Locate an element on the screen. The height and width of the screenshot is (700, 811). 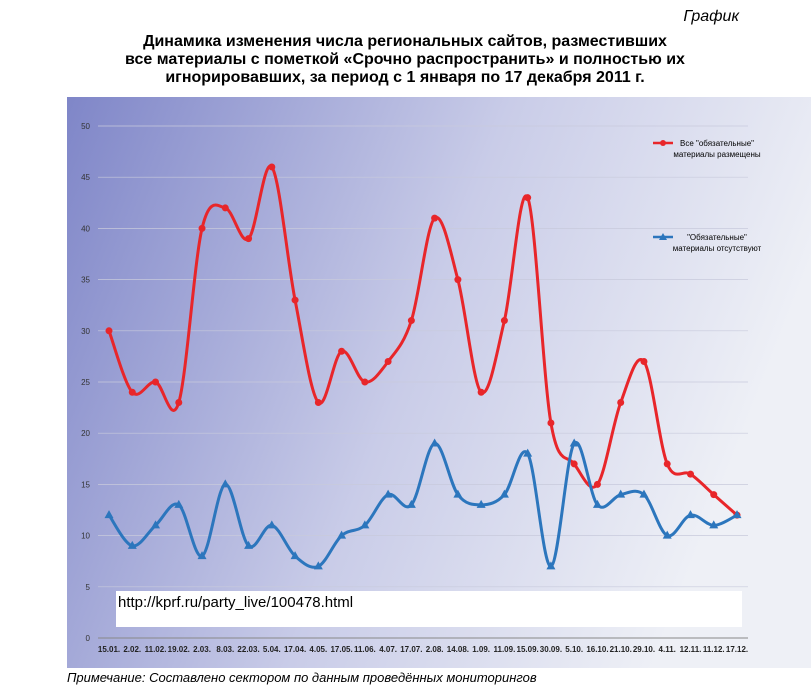
y-tick-label: 50 is located at coordinates (85, 126).